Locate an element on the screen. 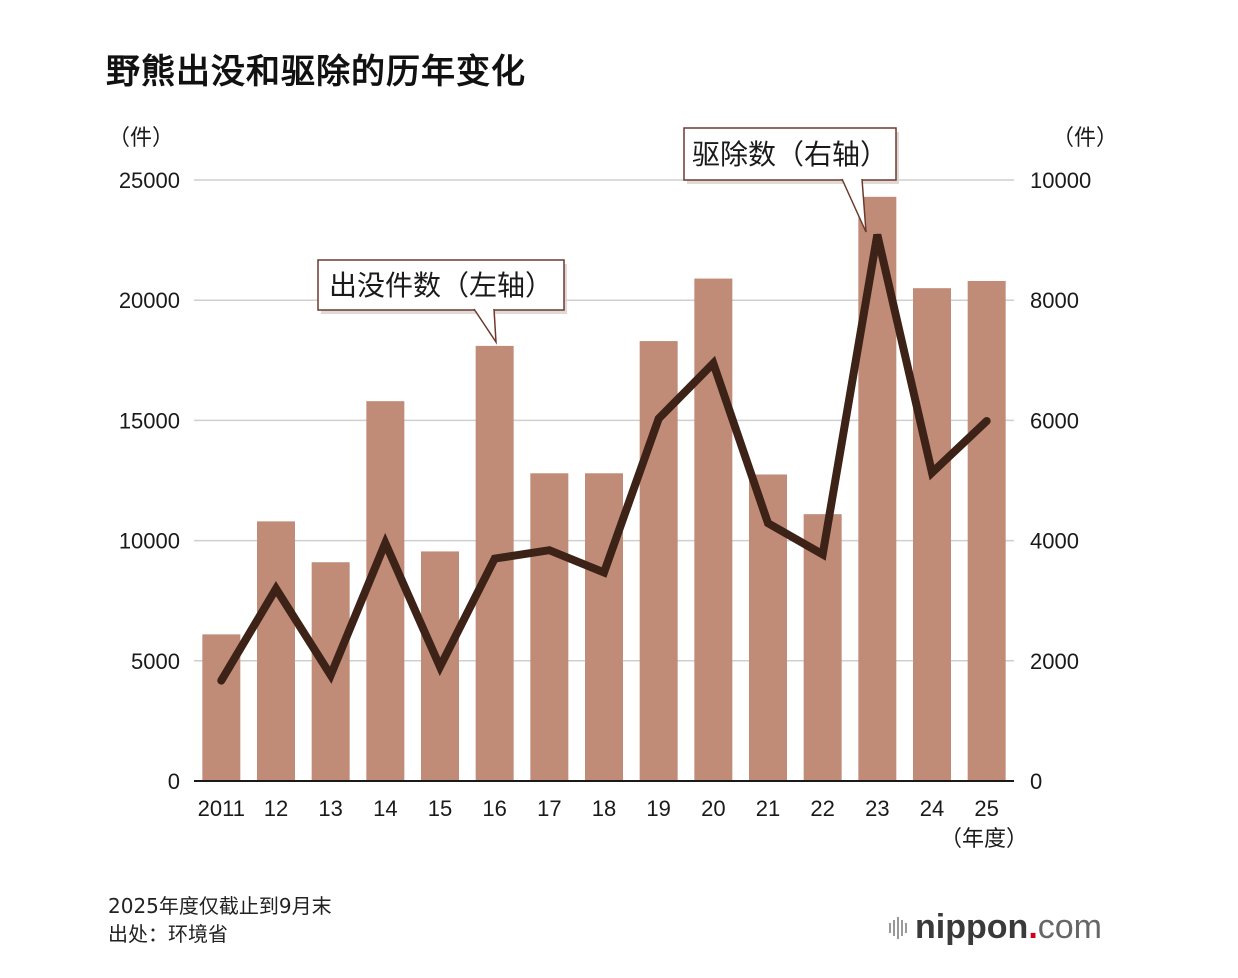 The width and height of the screenshot is (1238, 978). right-tick-label: 0 is located at coordinates (1036, 781).